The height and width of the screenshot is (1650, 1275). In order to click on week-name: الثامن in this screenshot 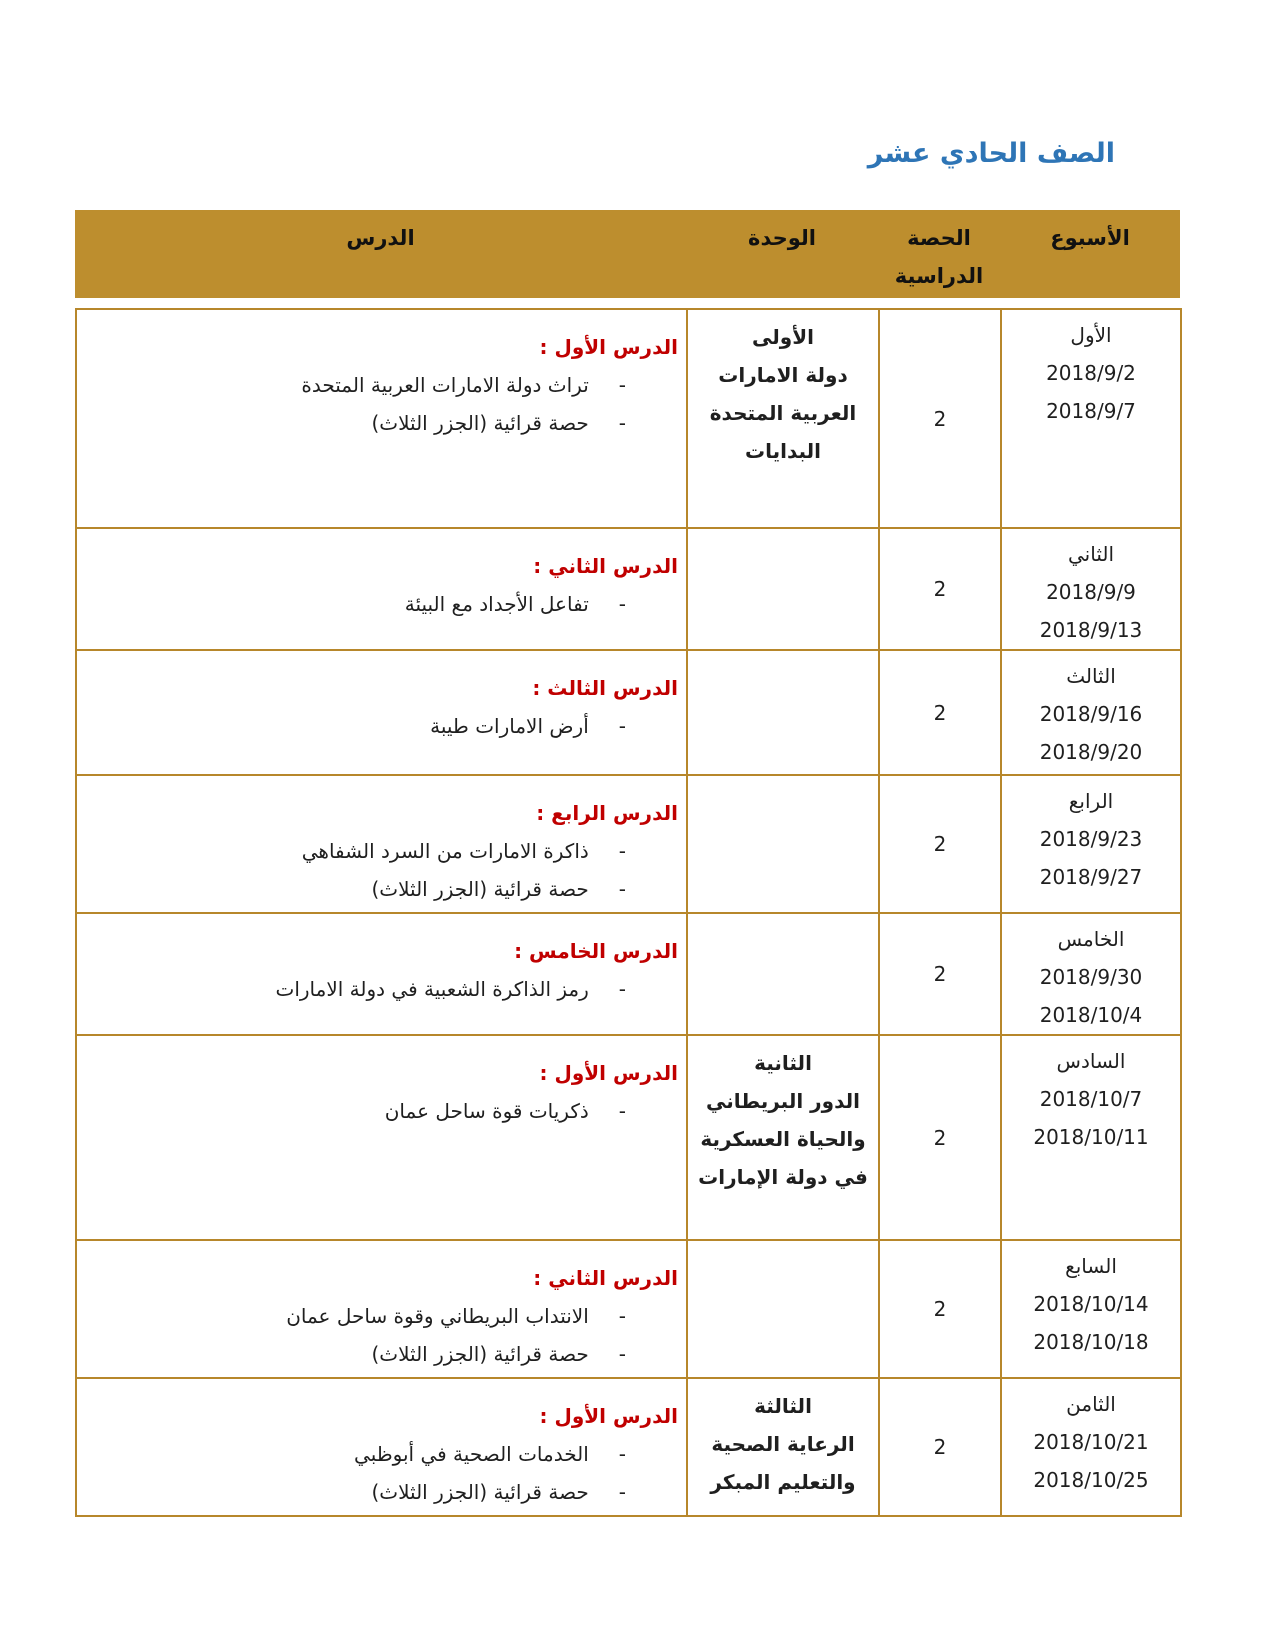, I will do `click(1091, 1404)`.